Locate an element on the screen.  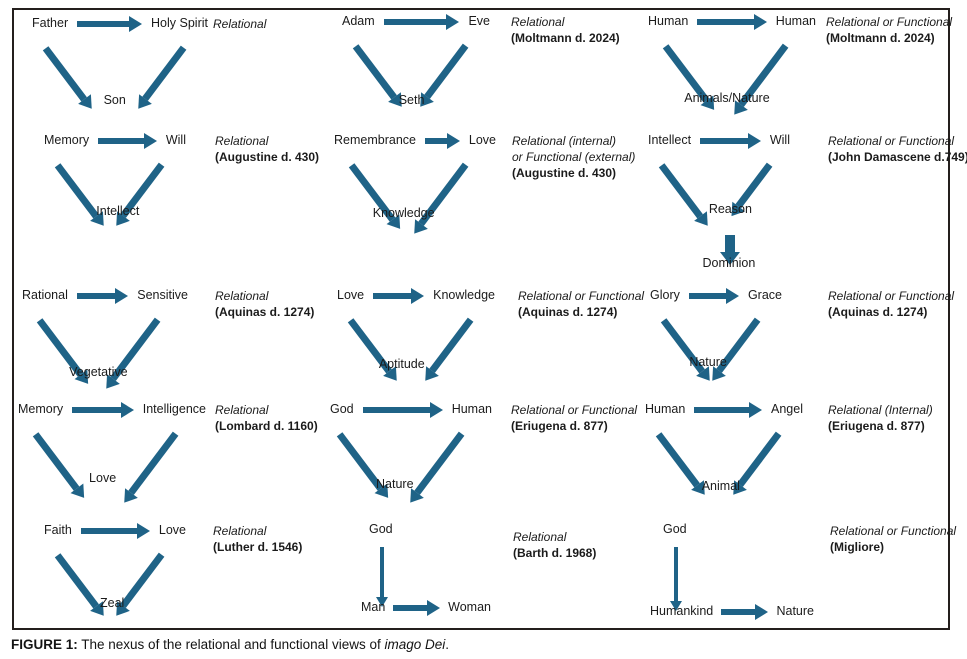
node-label: Sensitive is located at coordinates (162, 295).